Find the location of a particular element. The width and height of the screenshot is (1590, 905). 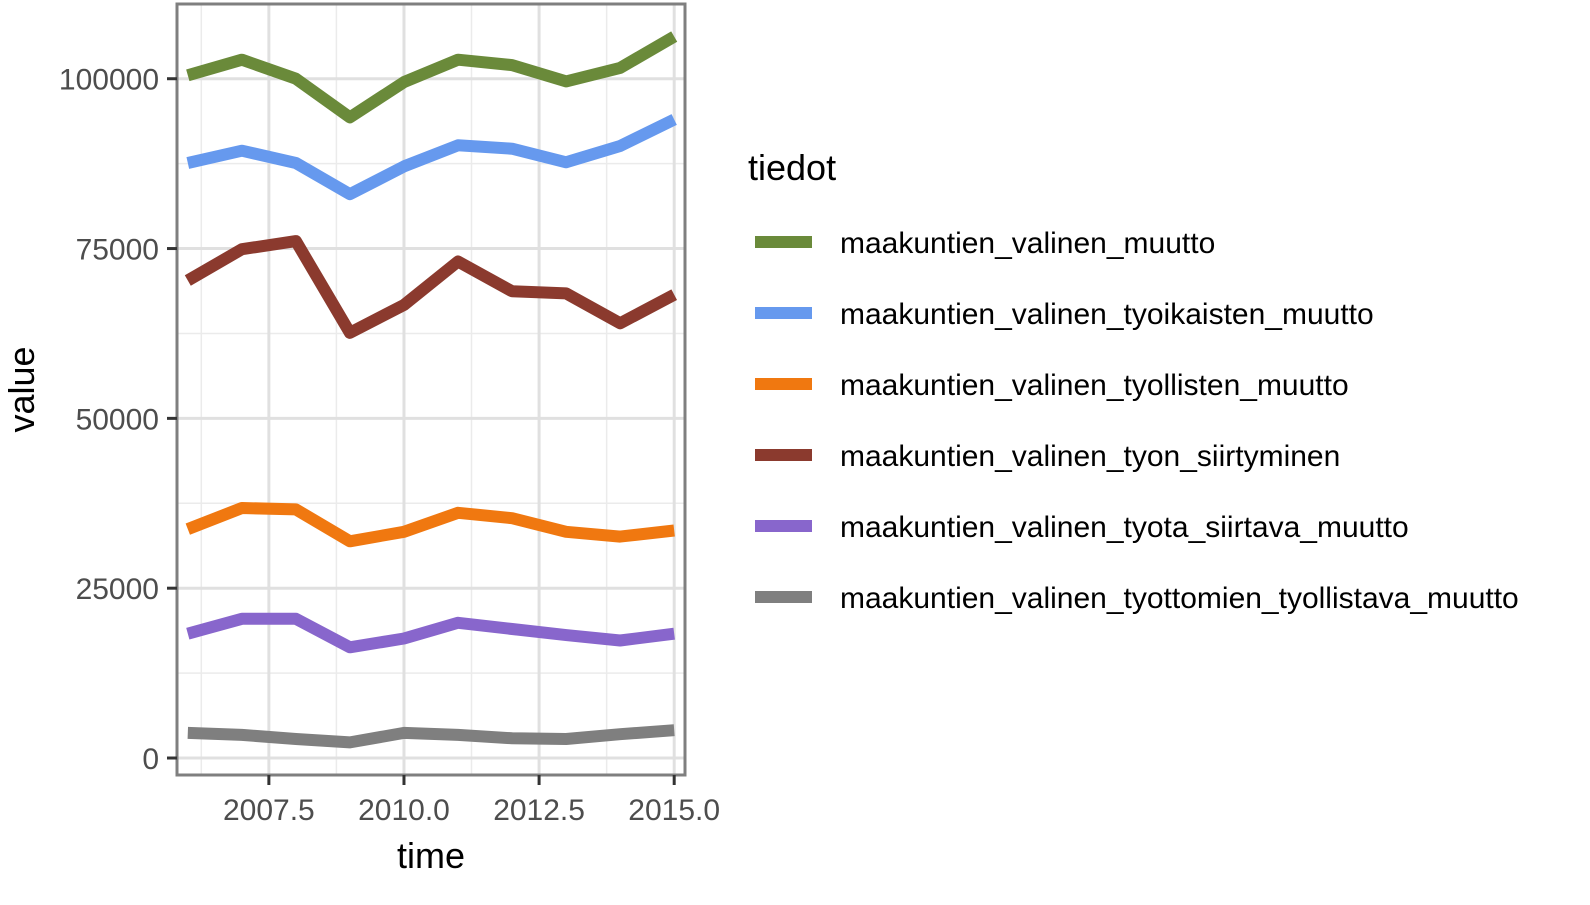

legend-item: maakuntien_valinen_tyollisten_muutto is located at coordinates (1052, 385).